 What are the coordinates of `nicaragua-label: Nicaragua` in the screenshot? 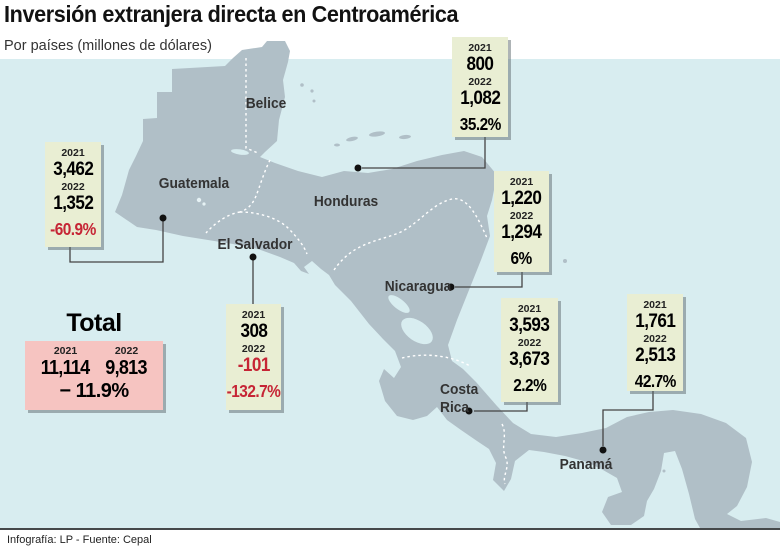 It's located at (418, 287).